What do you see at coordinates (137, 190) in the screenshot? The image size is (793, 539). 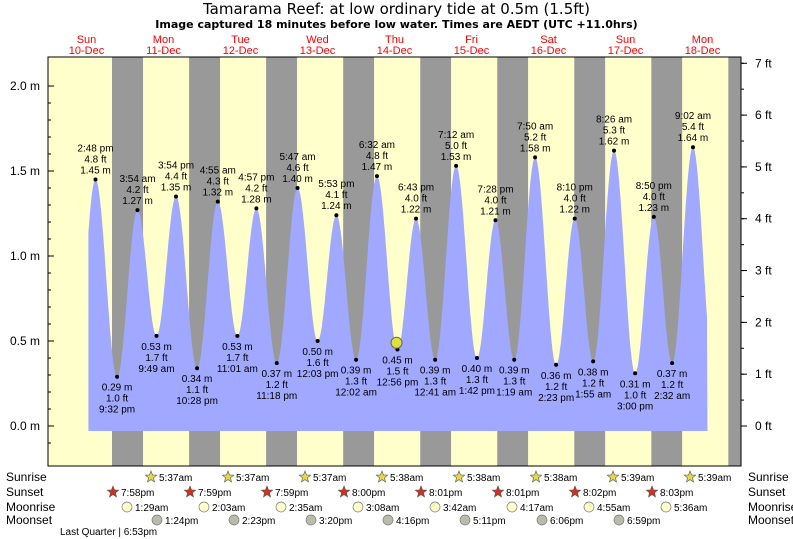 I see `high-tide-ft: 4.2 ft` at bounding box center [137, 190].